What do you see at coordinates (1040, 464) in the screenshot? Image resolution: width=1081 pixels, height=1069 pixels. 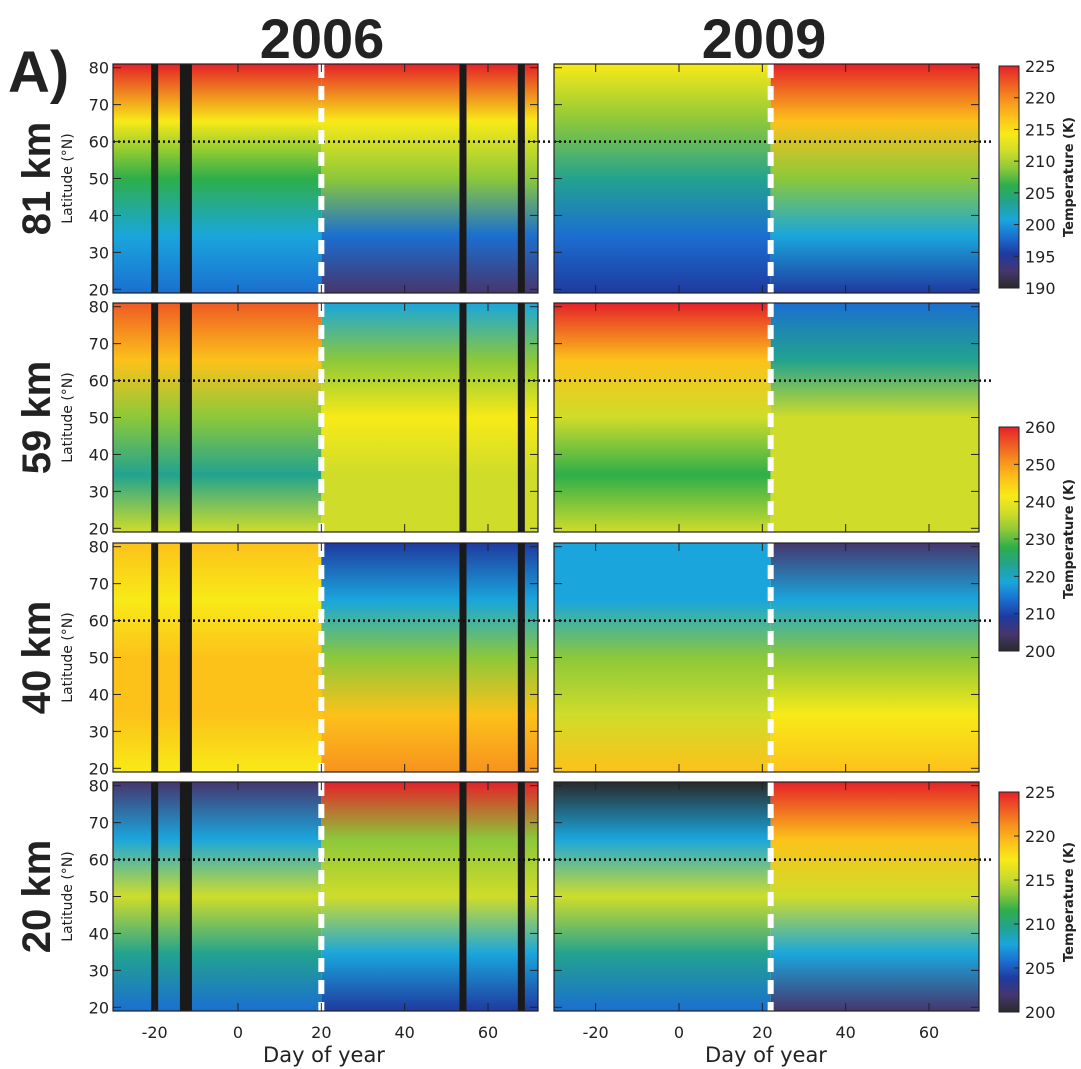 I see `colorbar-tick-label: 250` at bounding box center [1040, 464].